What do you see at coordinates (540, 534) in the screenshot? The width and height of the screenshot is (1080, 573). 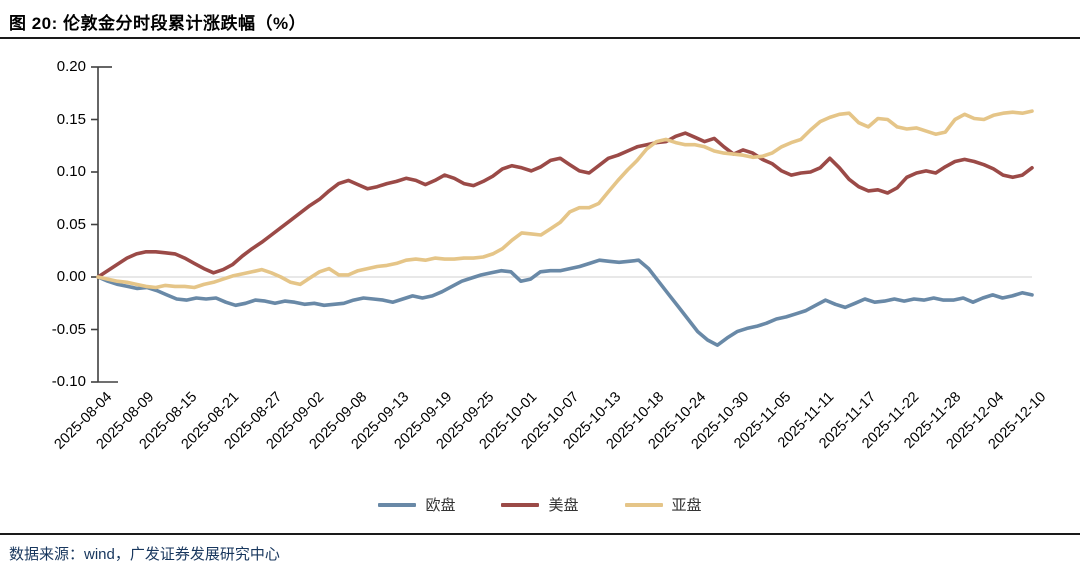 I see `footer-divider` at bounding box center [540, 534].